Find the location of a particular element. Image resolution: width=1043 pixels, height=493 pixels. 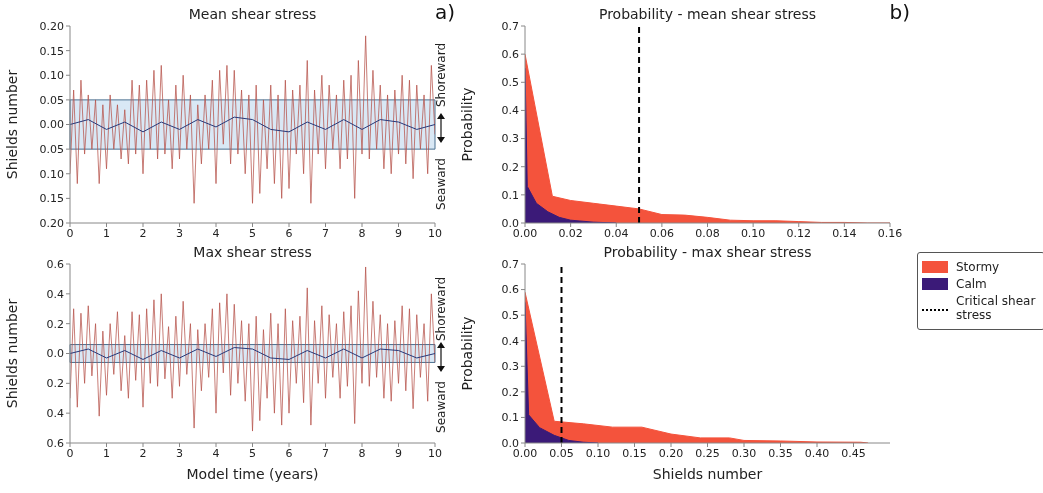

x-tick-label: 0.40 is located at coordinates (817, 453).